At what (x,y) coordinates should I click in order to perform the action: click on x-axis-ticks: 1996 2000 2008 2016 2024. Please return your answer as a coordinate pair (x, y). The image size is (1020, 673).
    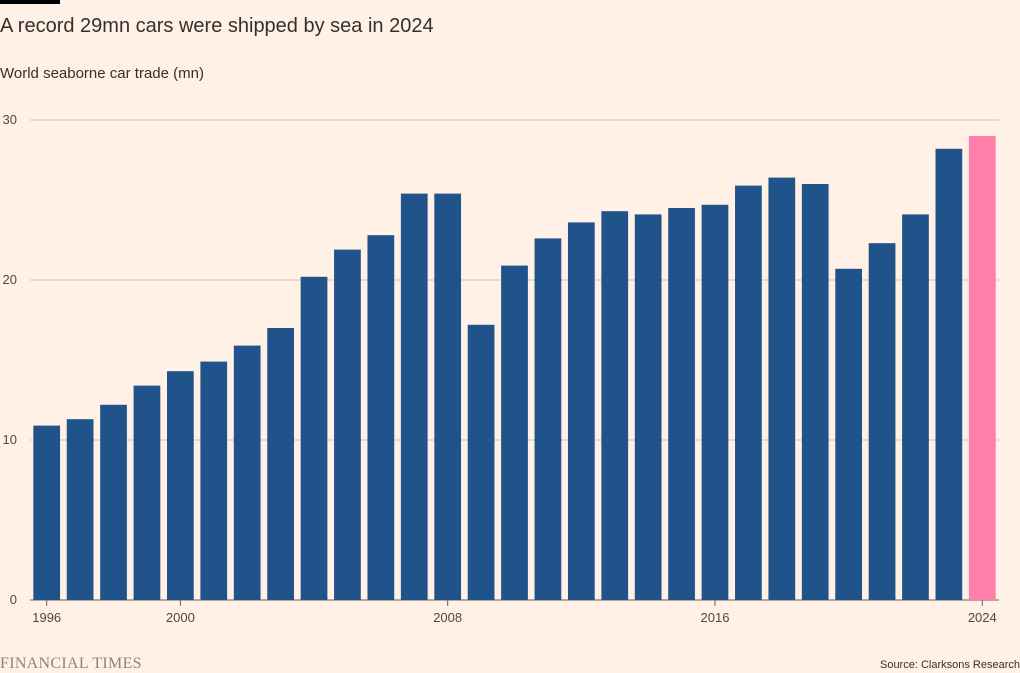
    Looking at the image, I should click on (514, 612).